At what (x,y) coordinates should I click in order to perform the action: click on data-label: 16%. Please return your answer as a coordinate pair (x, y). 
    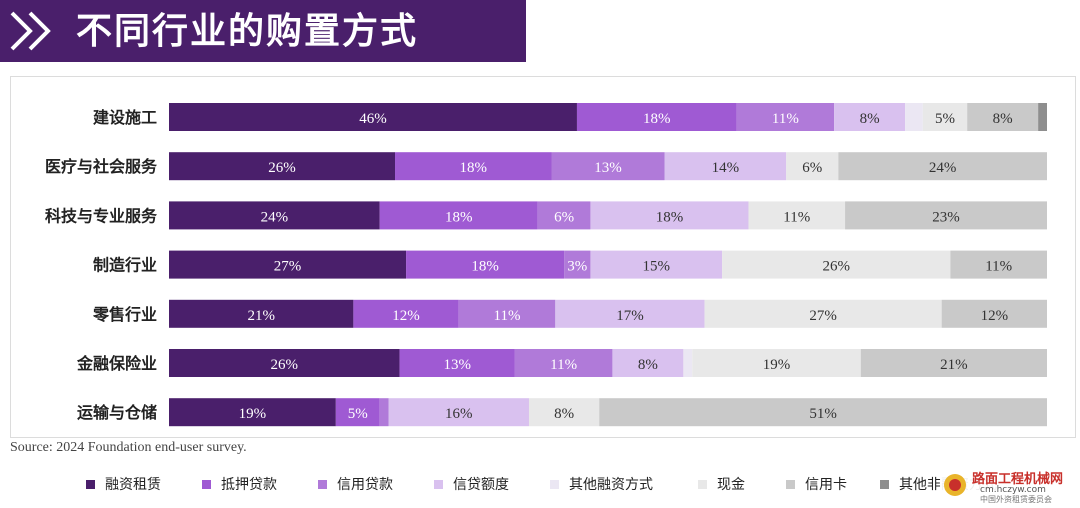
    Looking at the image, I should click on (459, 414).